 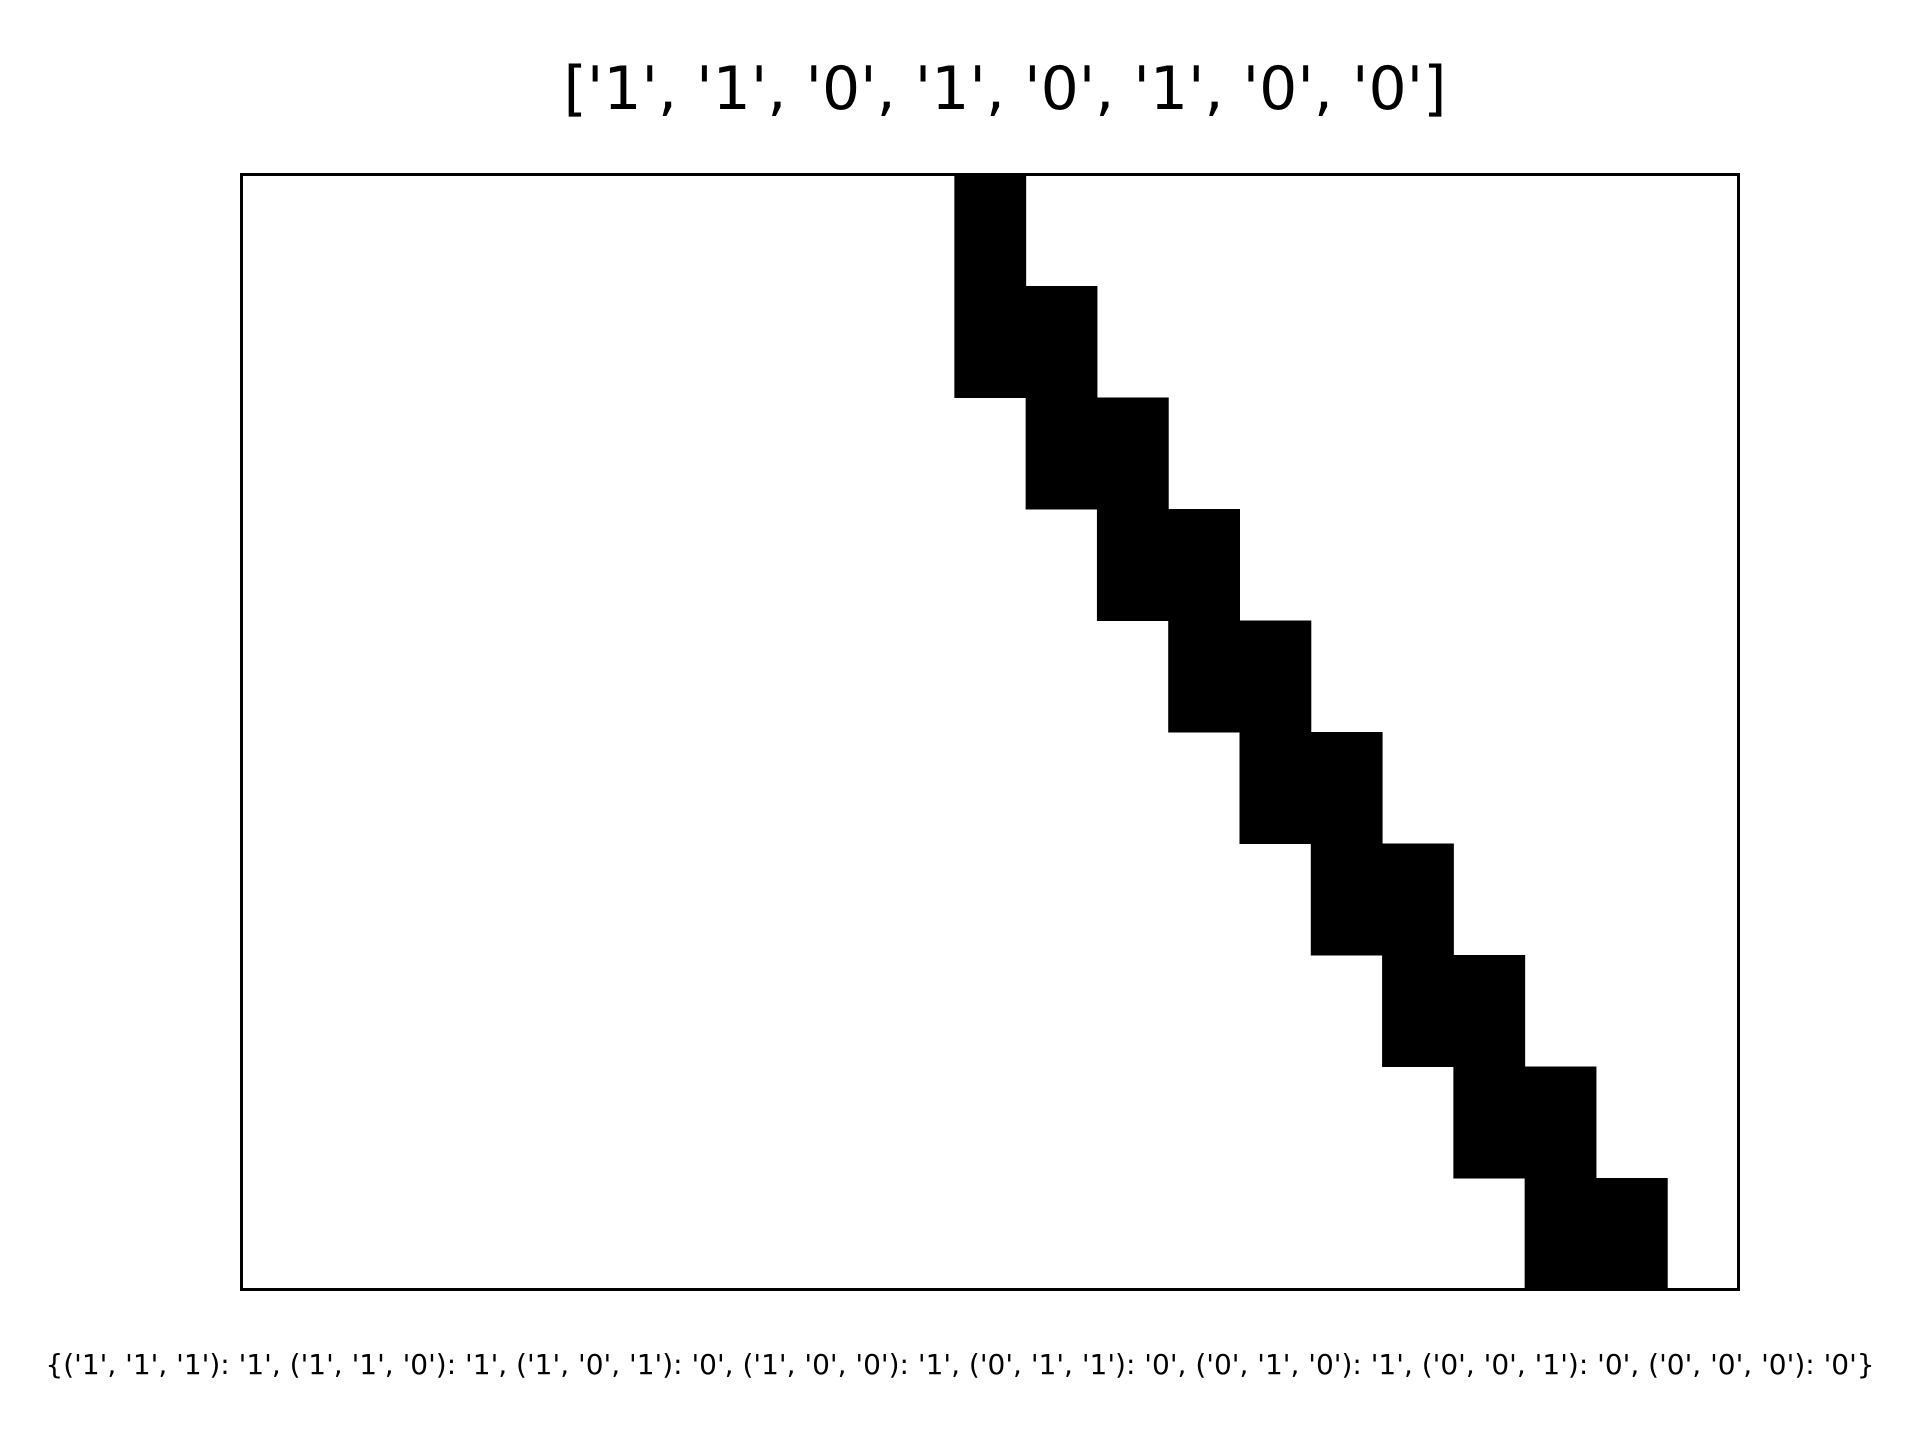 I want to click on cell-r6-c15, so click(x=1346, y=899).